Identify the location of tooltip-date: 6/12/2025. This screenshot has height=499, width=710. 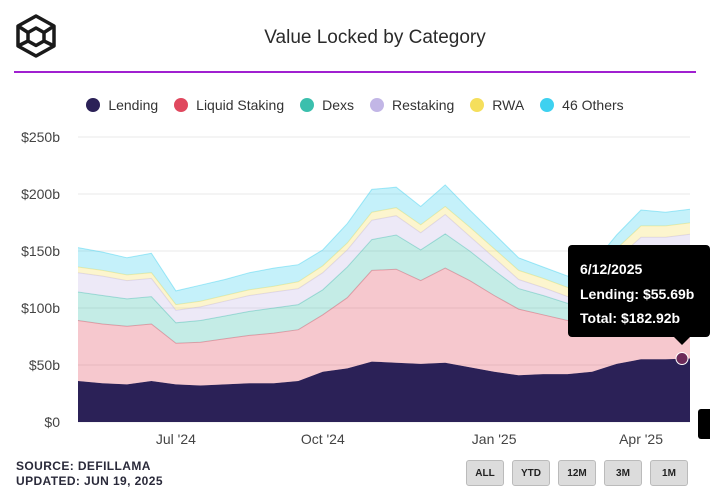
(611, 269).